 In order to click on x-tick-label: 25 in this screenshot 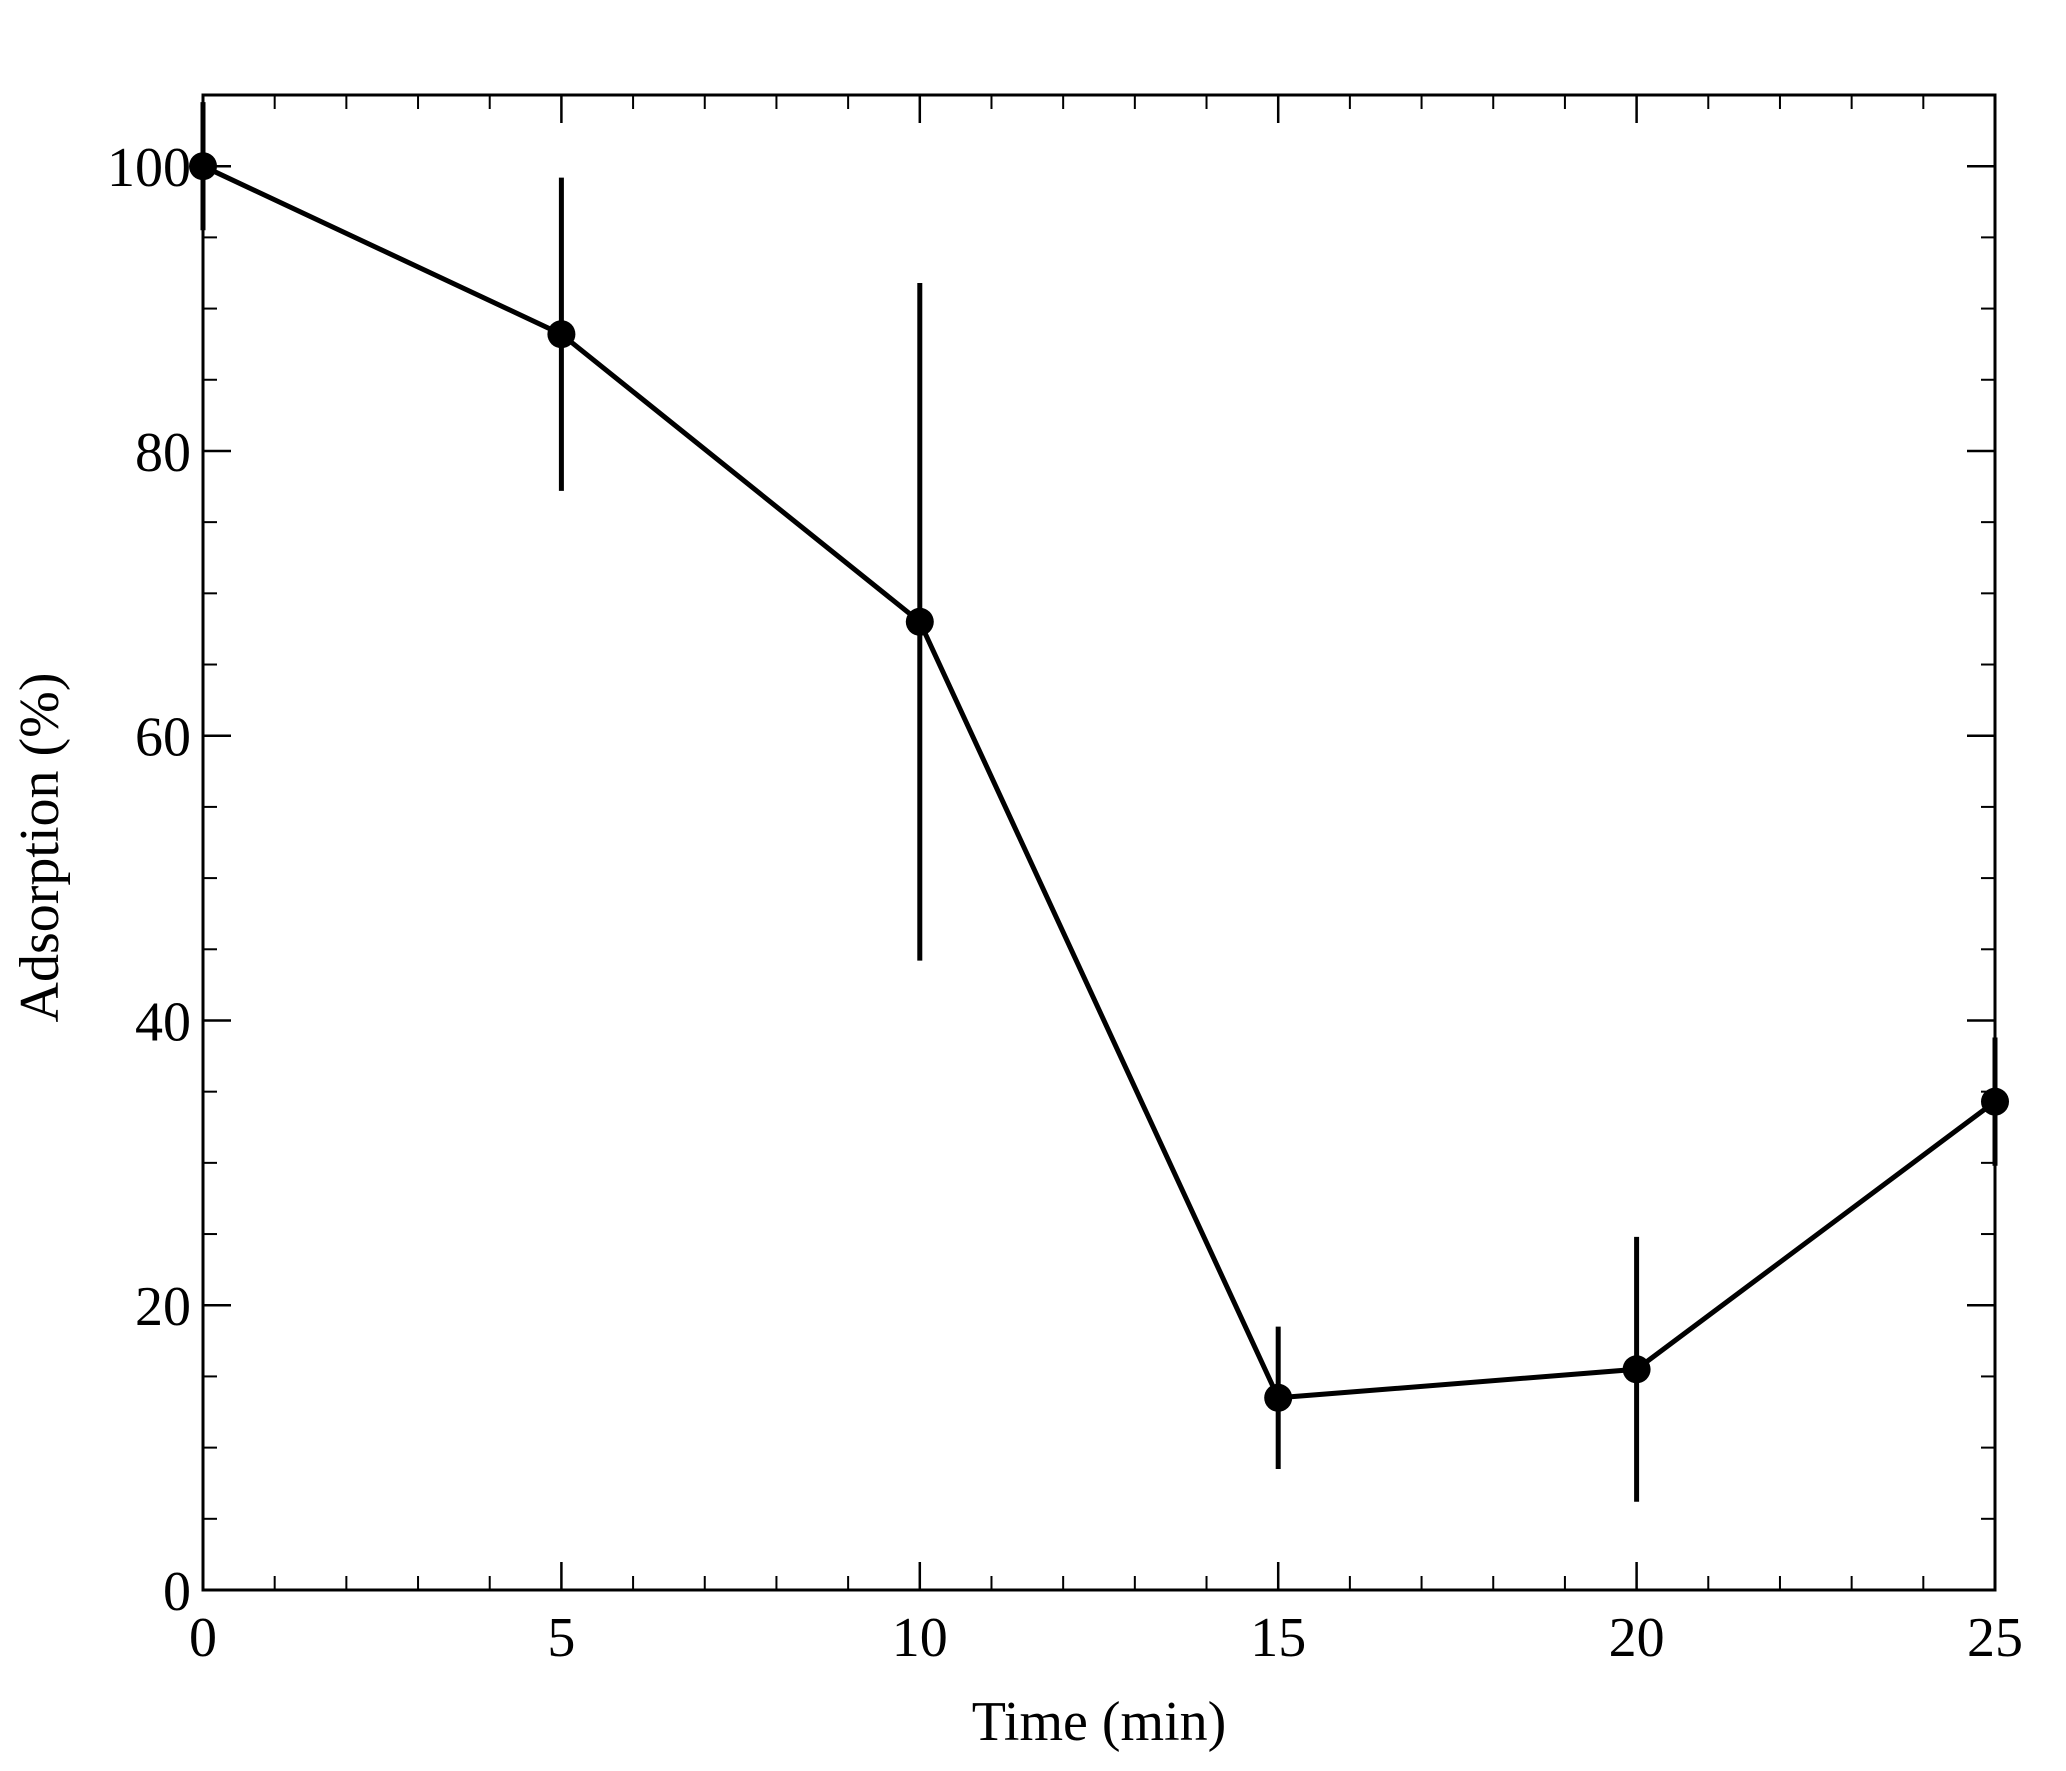, I will do `click(1995, 1638)`.